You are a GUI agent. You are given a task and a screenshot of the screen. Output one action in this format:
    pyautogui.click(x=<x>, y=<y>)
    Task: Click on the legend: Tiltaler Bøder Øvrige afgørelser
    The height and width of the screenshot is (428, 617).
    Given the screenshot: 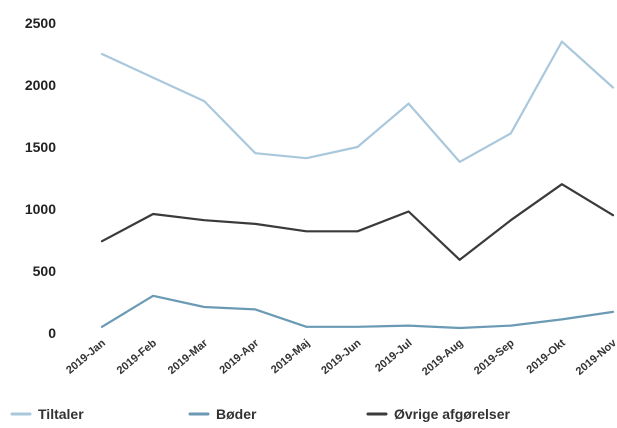 What is the action you would take?
    pyautogui.click(x=260, y=414)
    